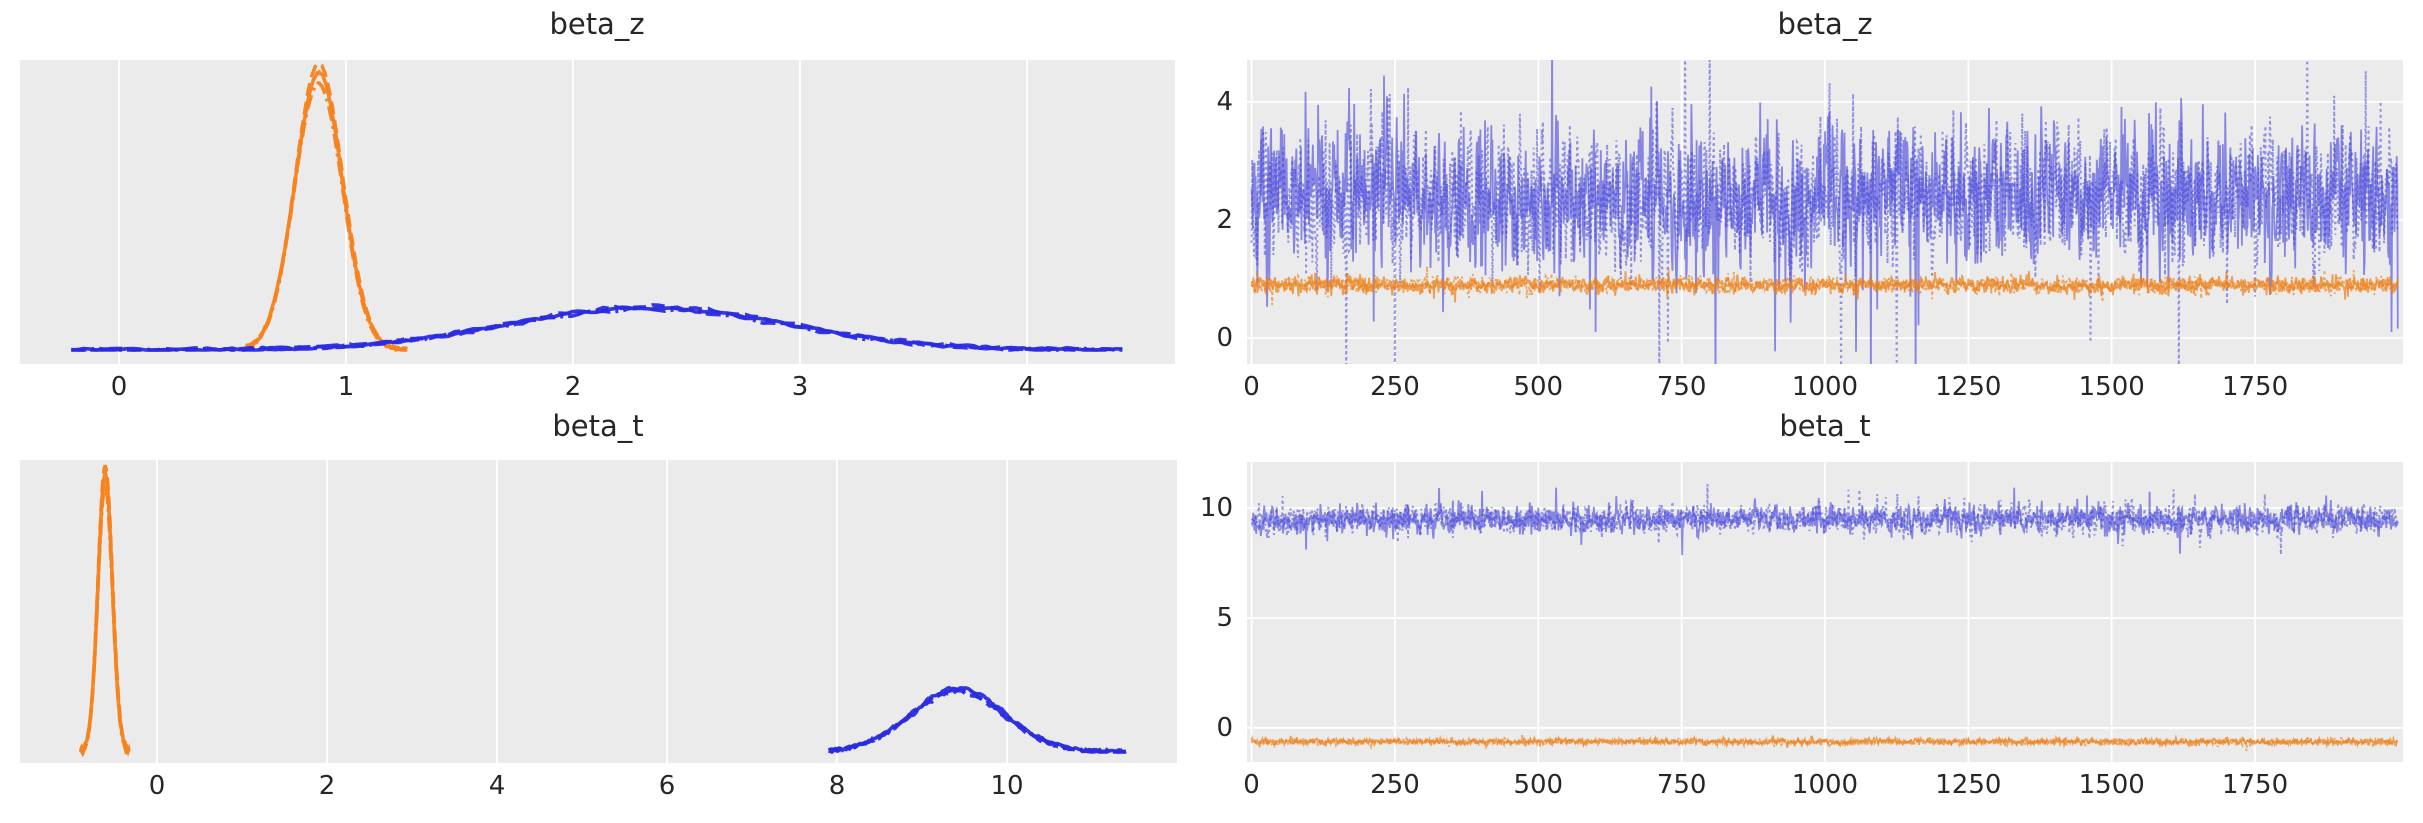  I want to click on y-tick-label: 10, so click(1216, 508).